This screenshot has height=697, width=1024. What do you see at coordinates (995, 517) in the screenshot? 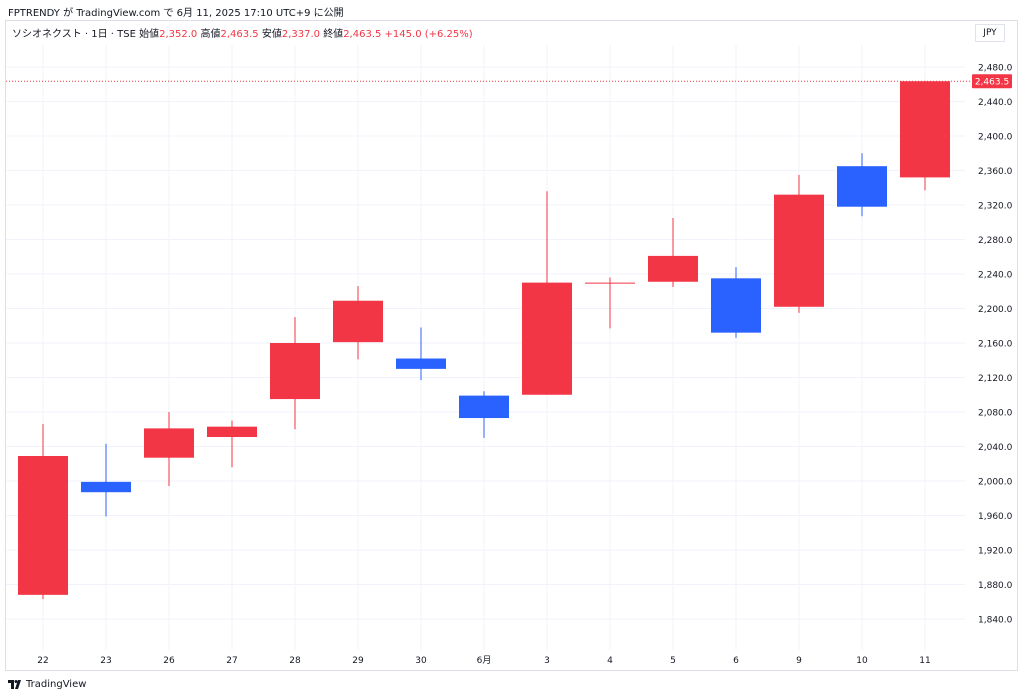
I see `y-tick-label: 1,960.0` at bounding box center [995, 517].